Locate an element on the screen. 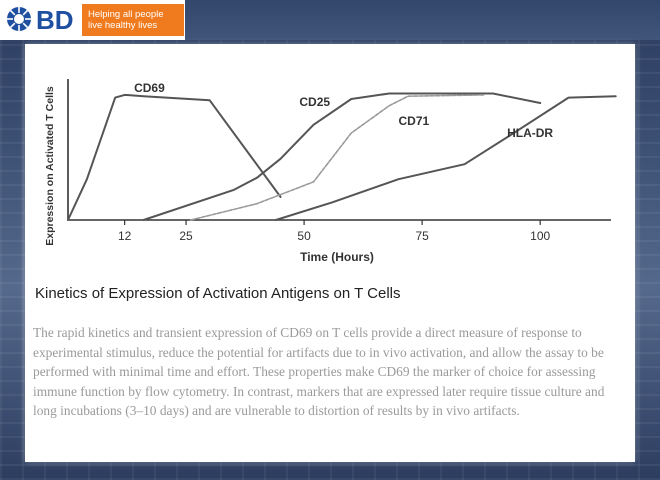 The image size is (660, 480). tagline: Helping all people live healthy lives is located at coordinates (133, 20).